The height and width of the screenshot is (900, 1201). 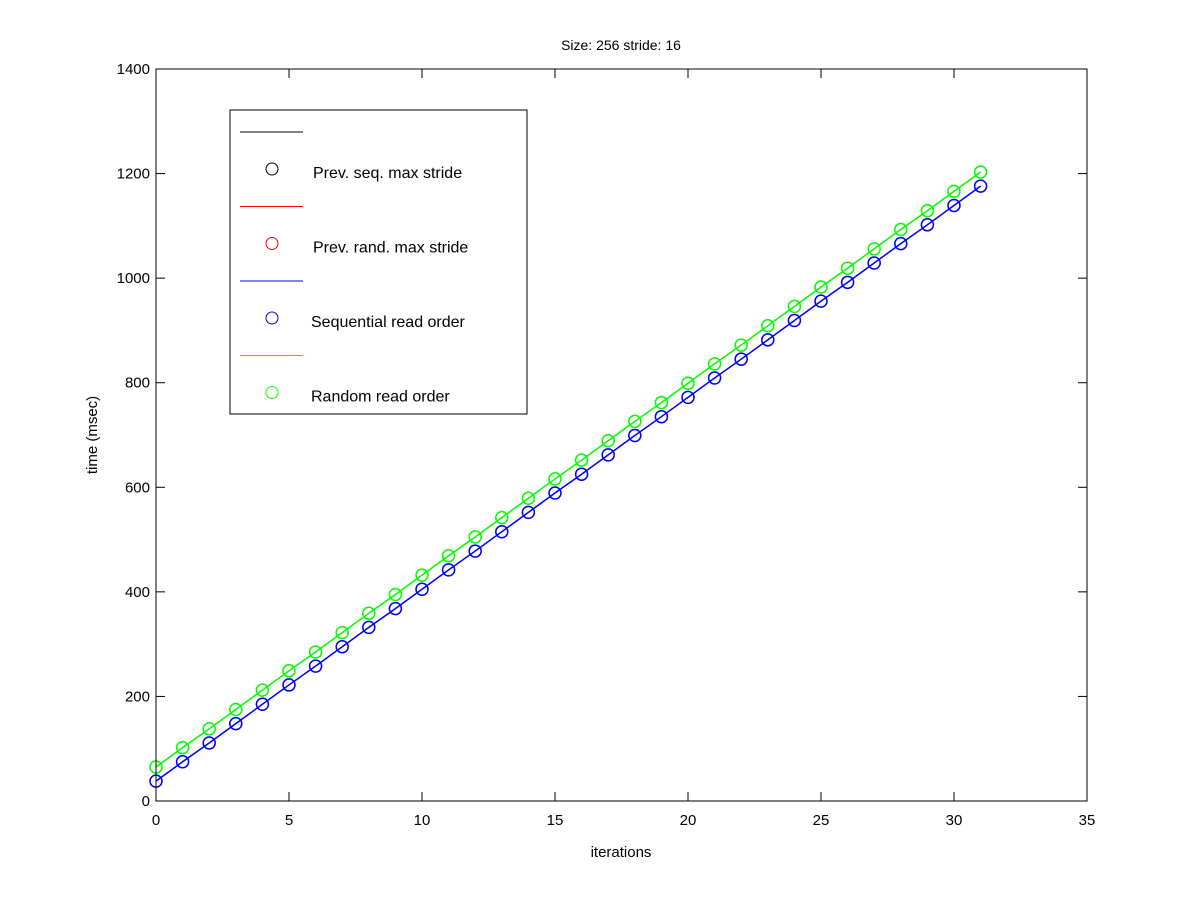 I want to click on legend-box, so click(x=378, y=262).